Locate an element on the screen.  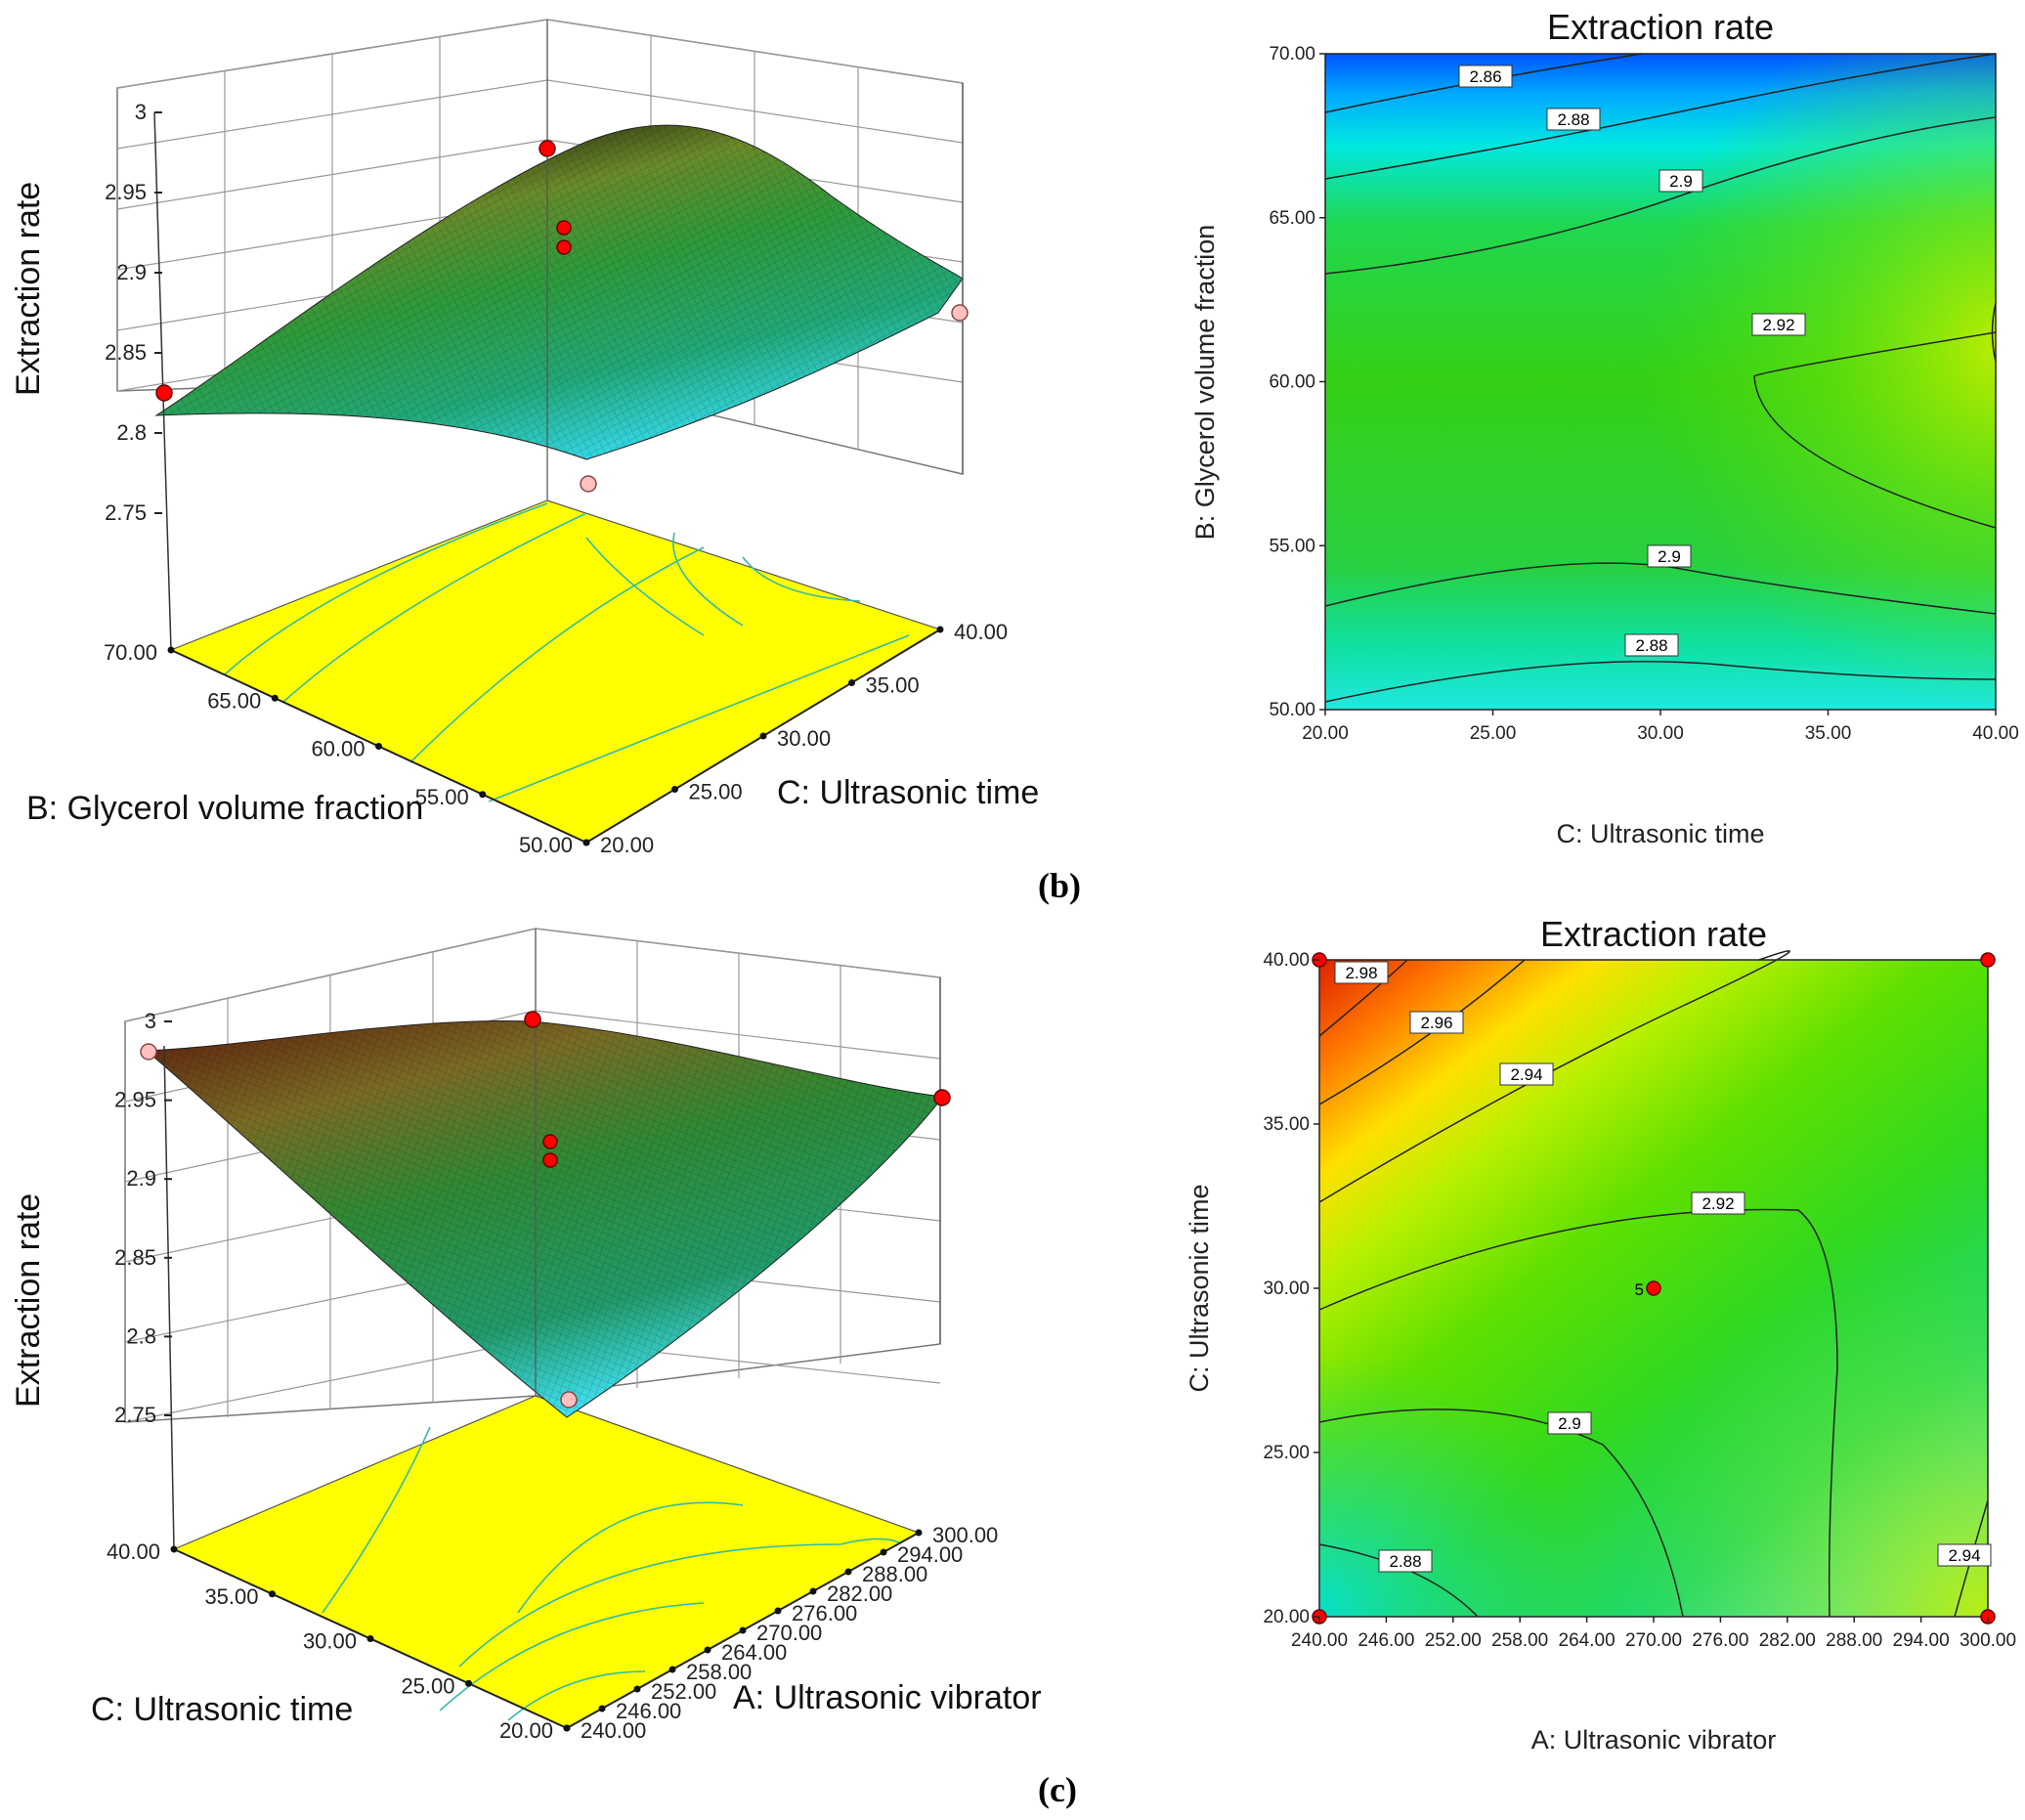
panel-c-contour-y-ticks: 20.00 25.00 30.00 35.00 40.00 is located at coordinates (1291, 1288).